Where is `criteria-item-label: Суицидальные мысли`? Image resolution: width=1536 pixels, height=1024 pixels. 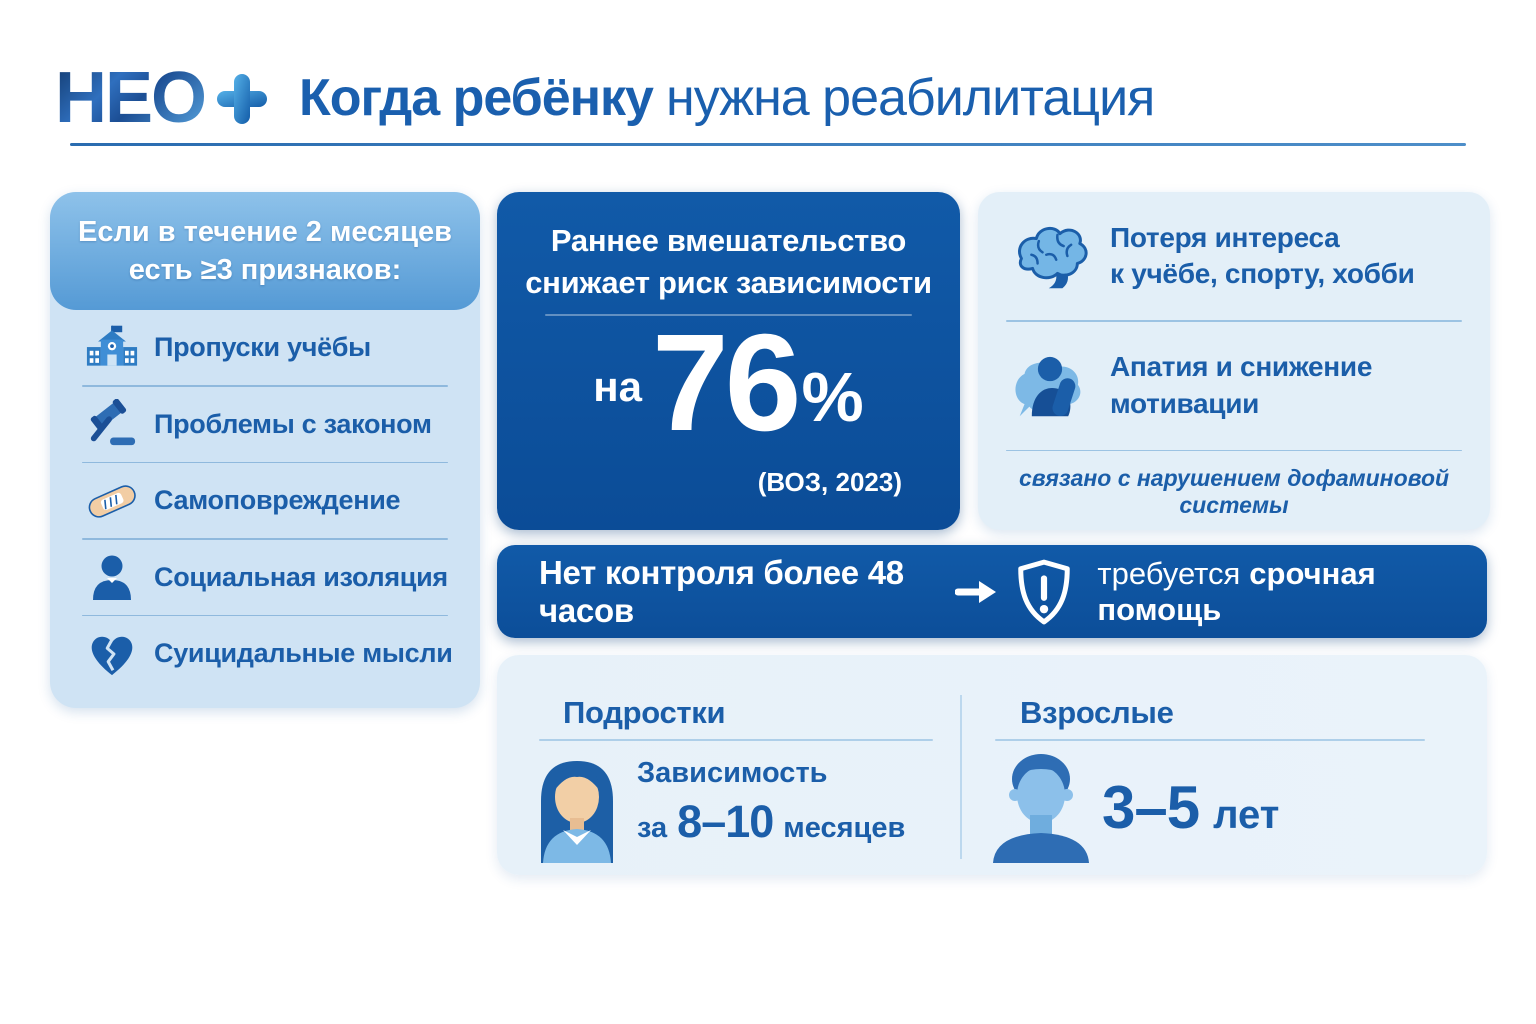
criteria-item-label: Суицидальные мысли is located at coordinates (303, 653).